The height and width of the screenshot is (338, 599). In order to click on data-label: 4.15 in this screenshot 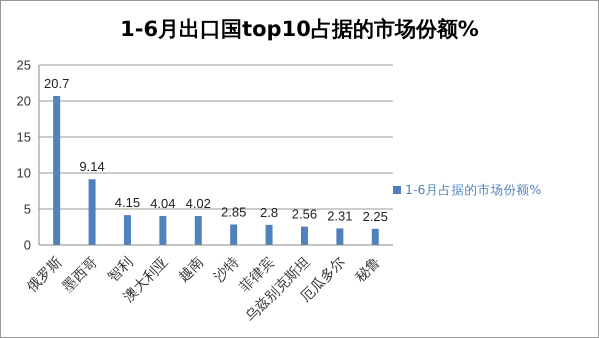, I will do `click(127, 202)`.